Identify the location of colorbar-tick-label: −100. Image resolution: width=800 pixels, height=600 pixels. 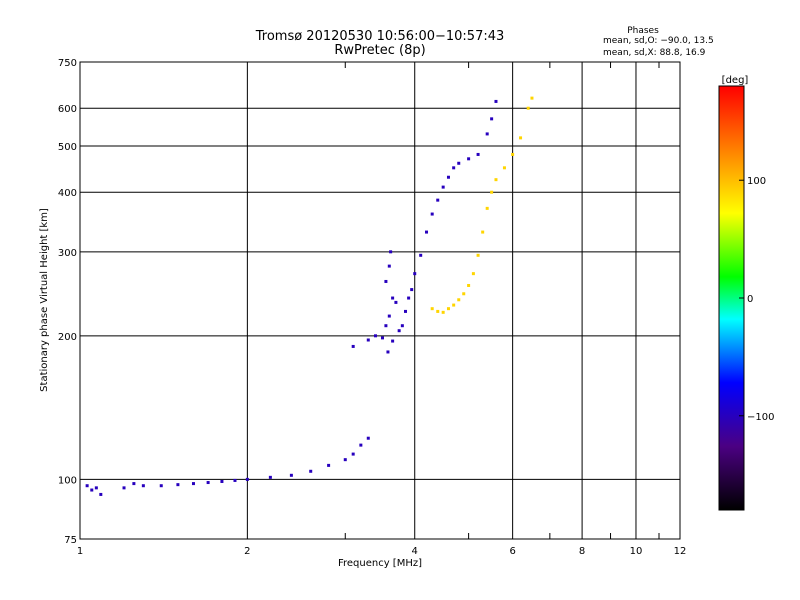
(760, 417).